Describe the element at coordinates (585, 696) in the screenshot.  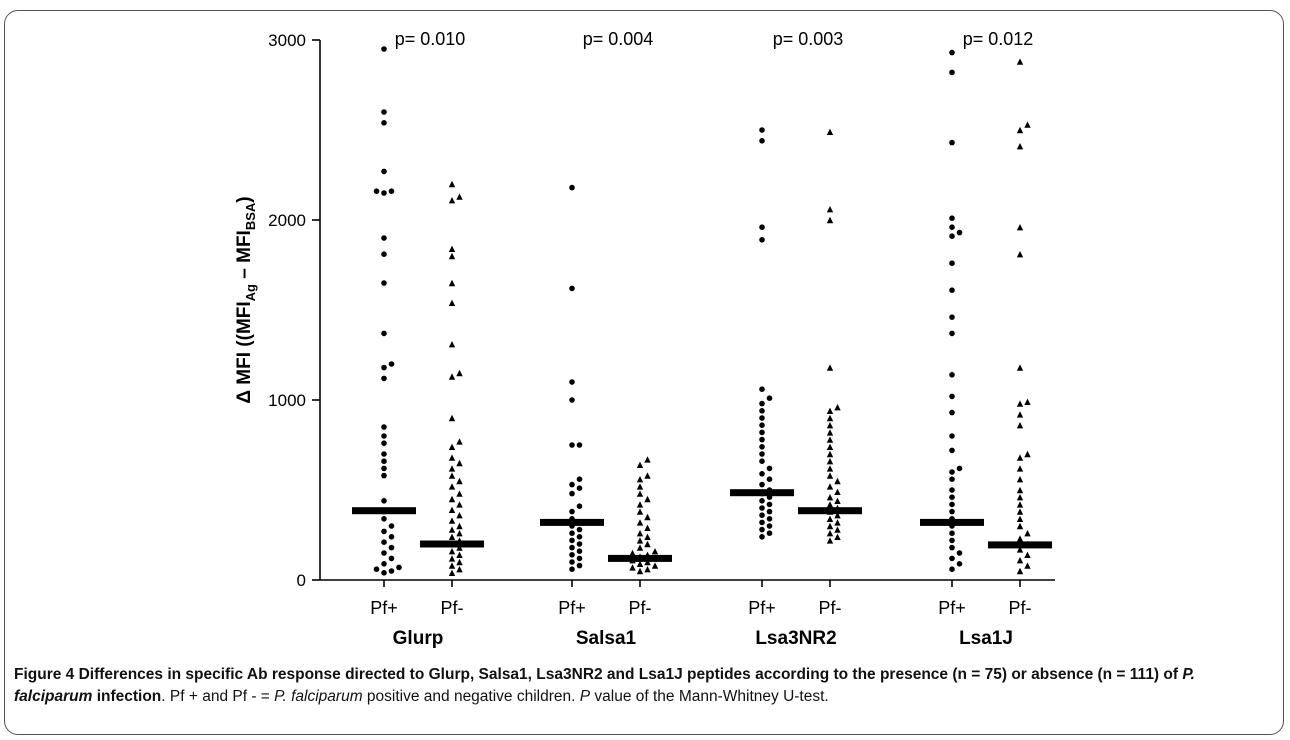
I see `caption-text-italic-2: P` at that location.